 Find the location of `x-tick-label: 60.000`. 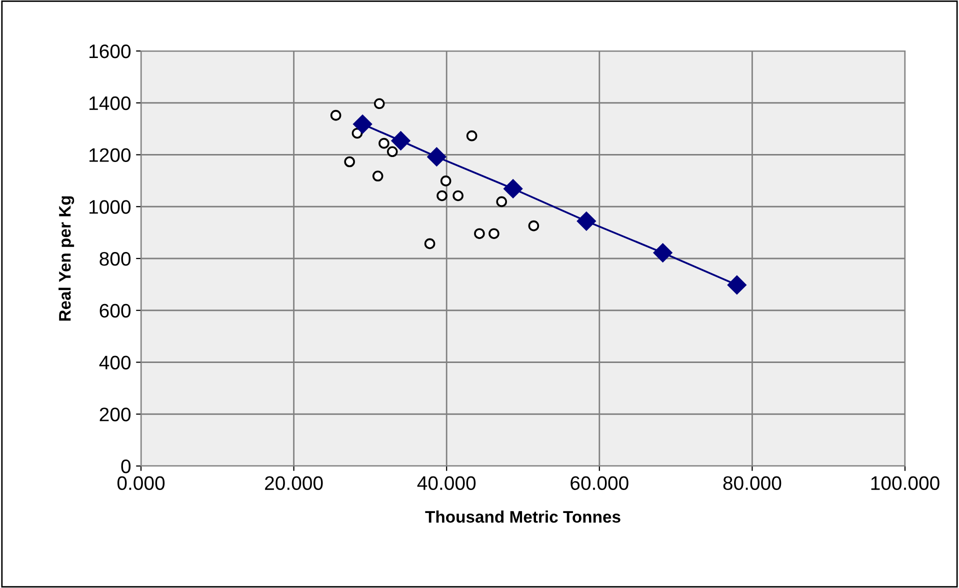

x-tick-label: 60.000 is located at coordinates (599, 483).